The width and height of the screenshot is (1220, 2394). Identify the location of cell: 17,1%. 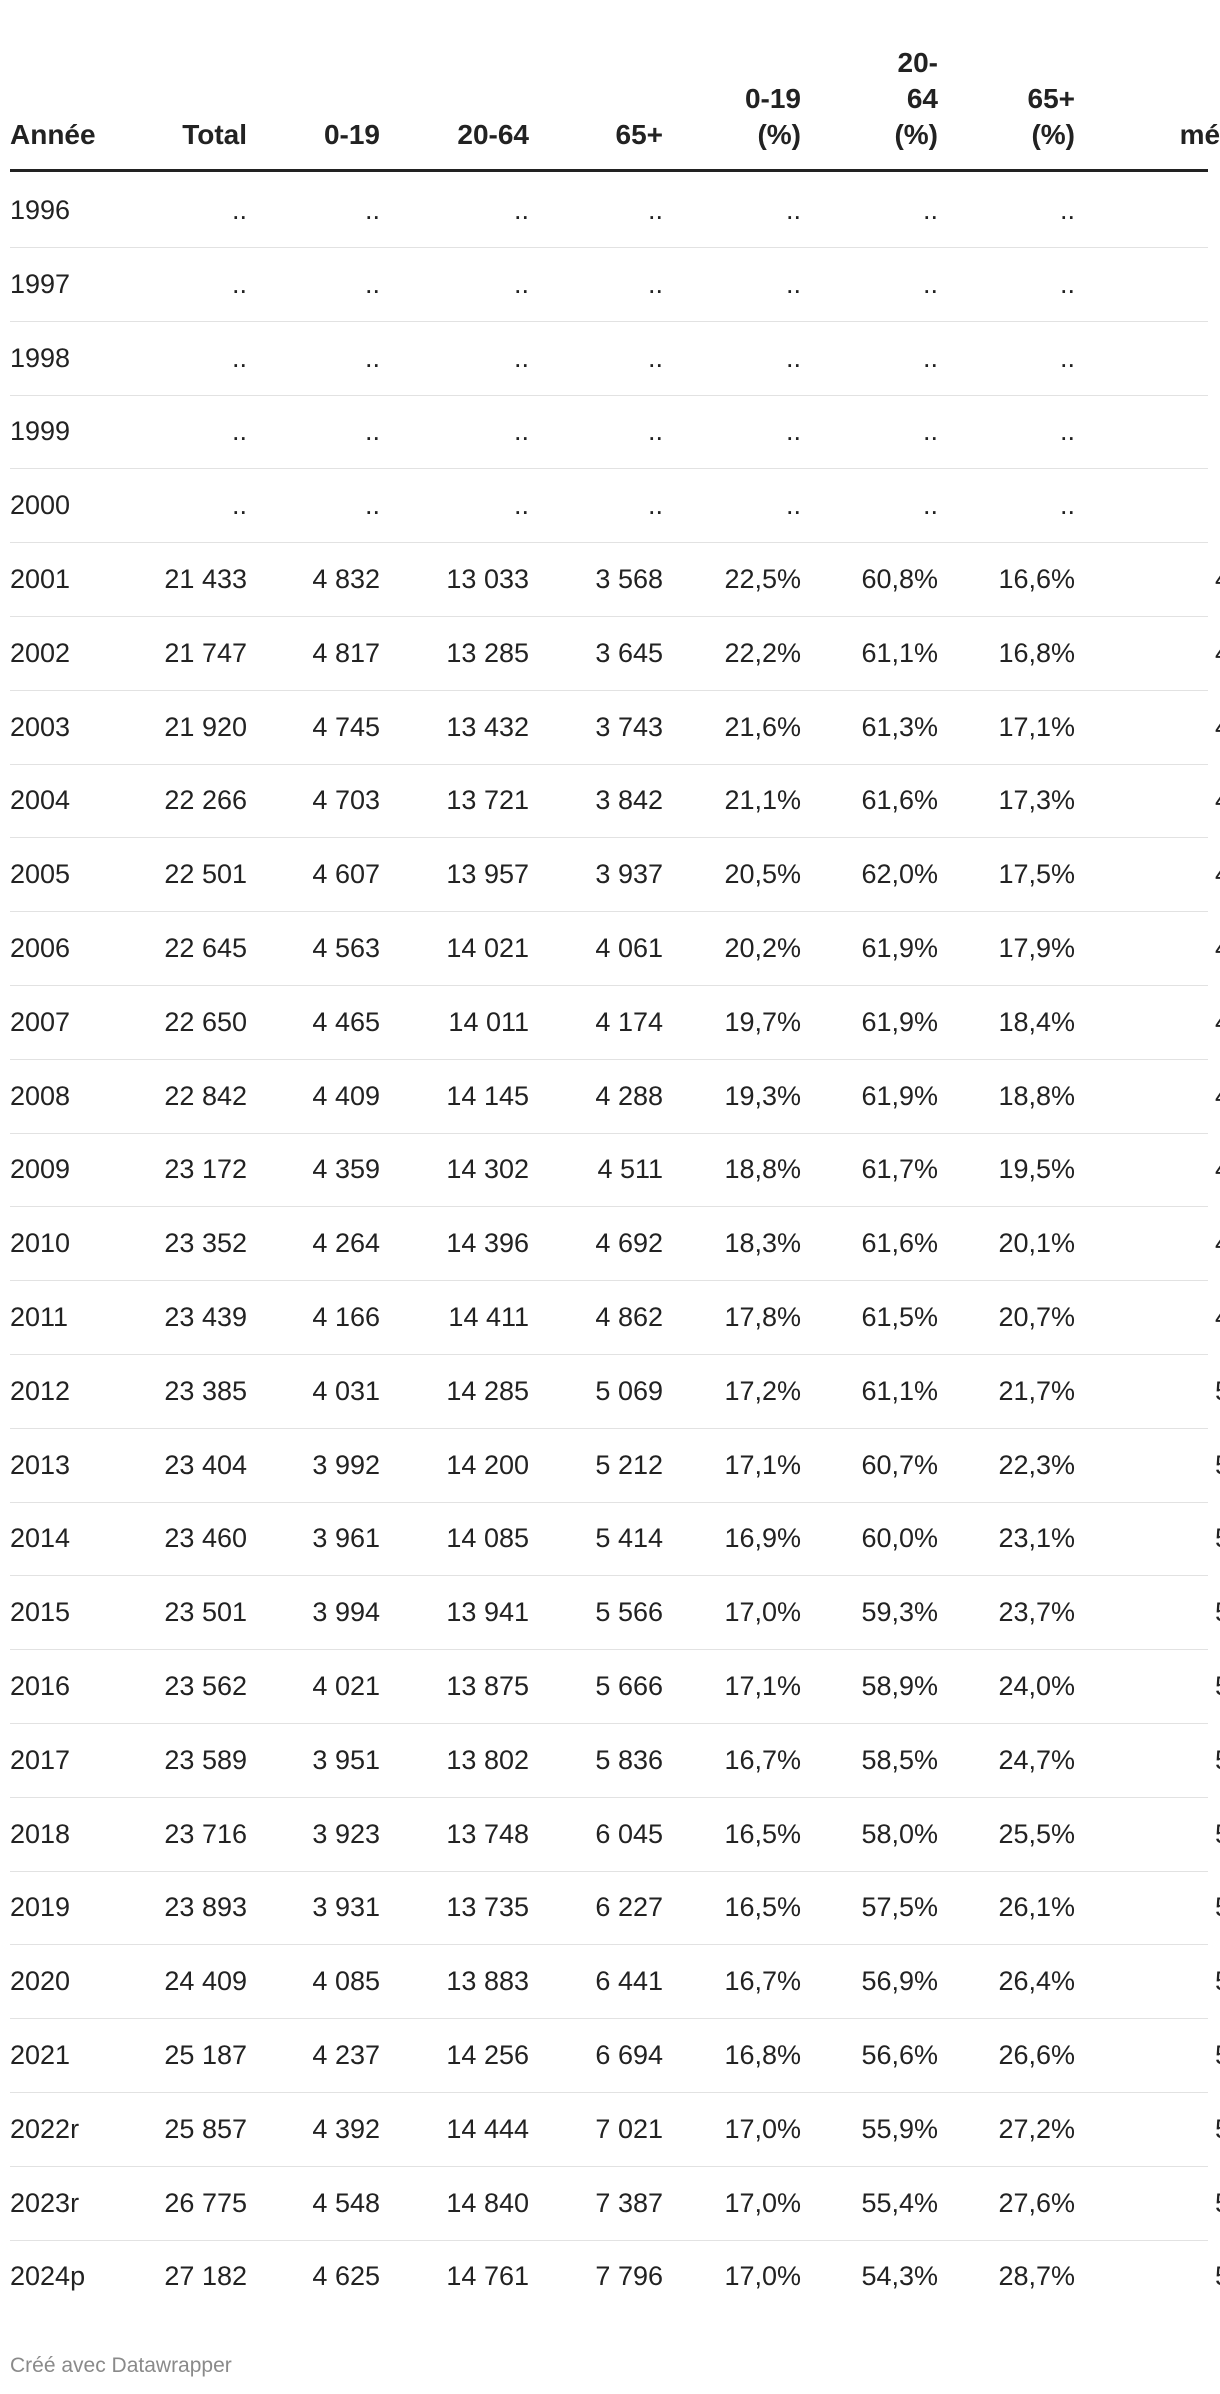
(762, 1464).